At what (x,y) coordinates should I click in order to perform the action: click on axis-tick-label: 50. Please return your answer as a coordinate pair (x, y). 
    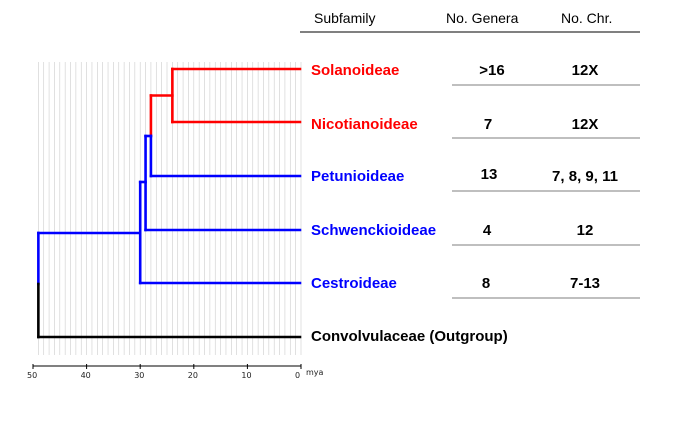
    Looking at the image, I should click on (32, 375).